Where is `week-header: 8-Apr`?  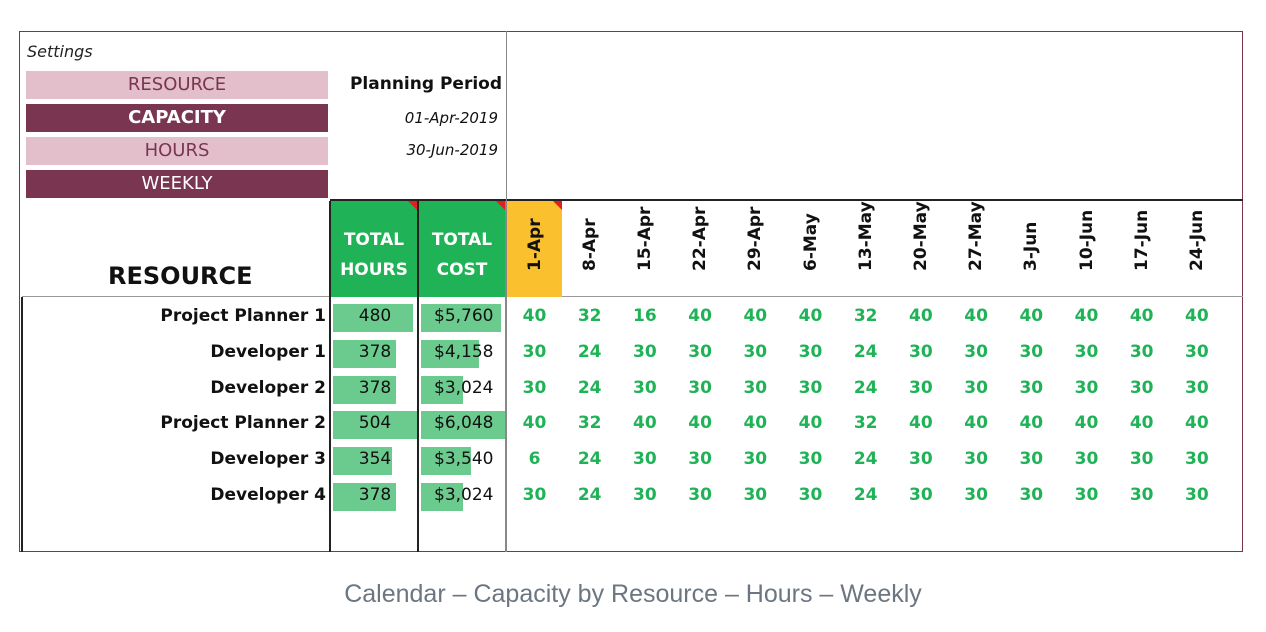 week-header: 8-Apr is located at coordinates (589, 249).